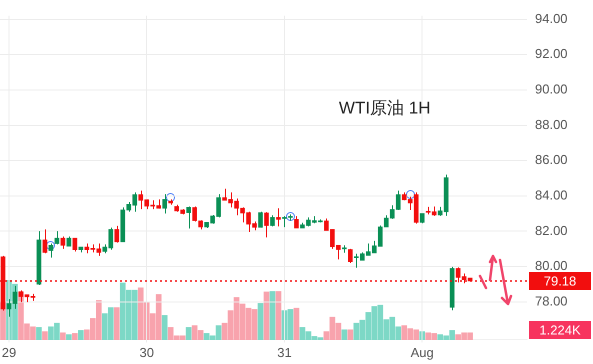 The image size is (593, 364). I want to click on y-tick-label: 94.00, so click(551, 18).